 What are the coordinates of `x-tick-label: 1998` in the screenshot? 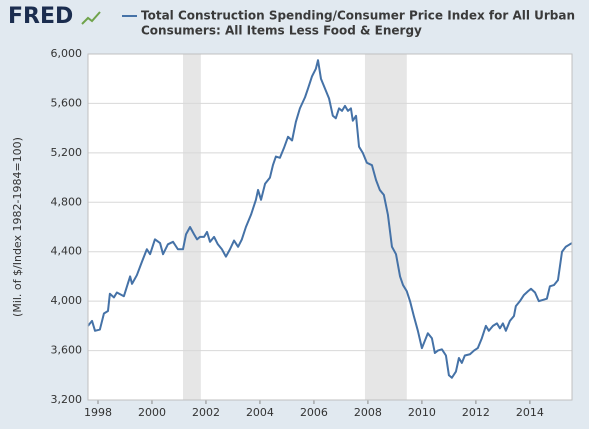 It's located at (98, 412).